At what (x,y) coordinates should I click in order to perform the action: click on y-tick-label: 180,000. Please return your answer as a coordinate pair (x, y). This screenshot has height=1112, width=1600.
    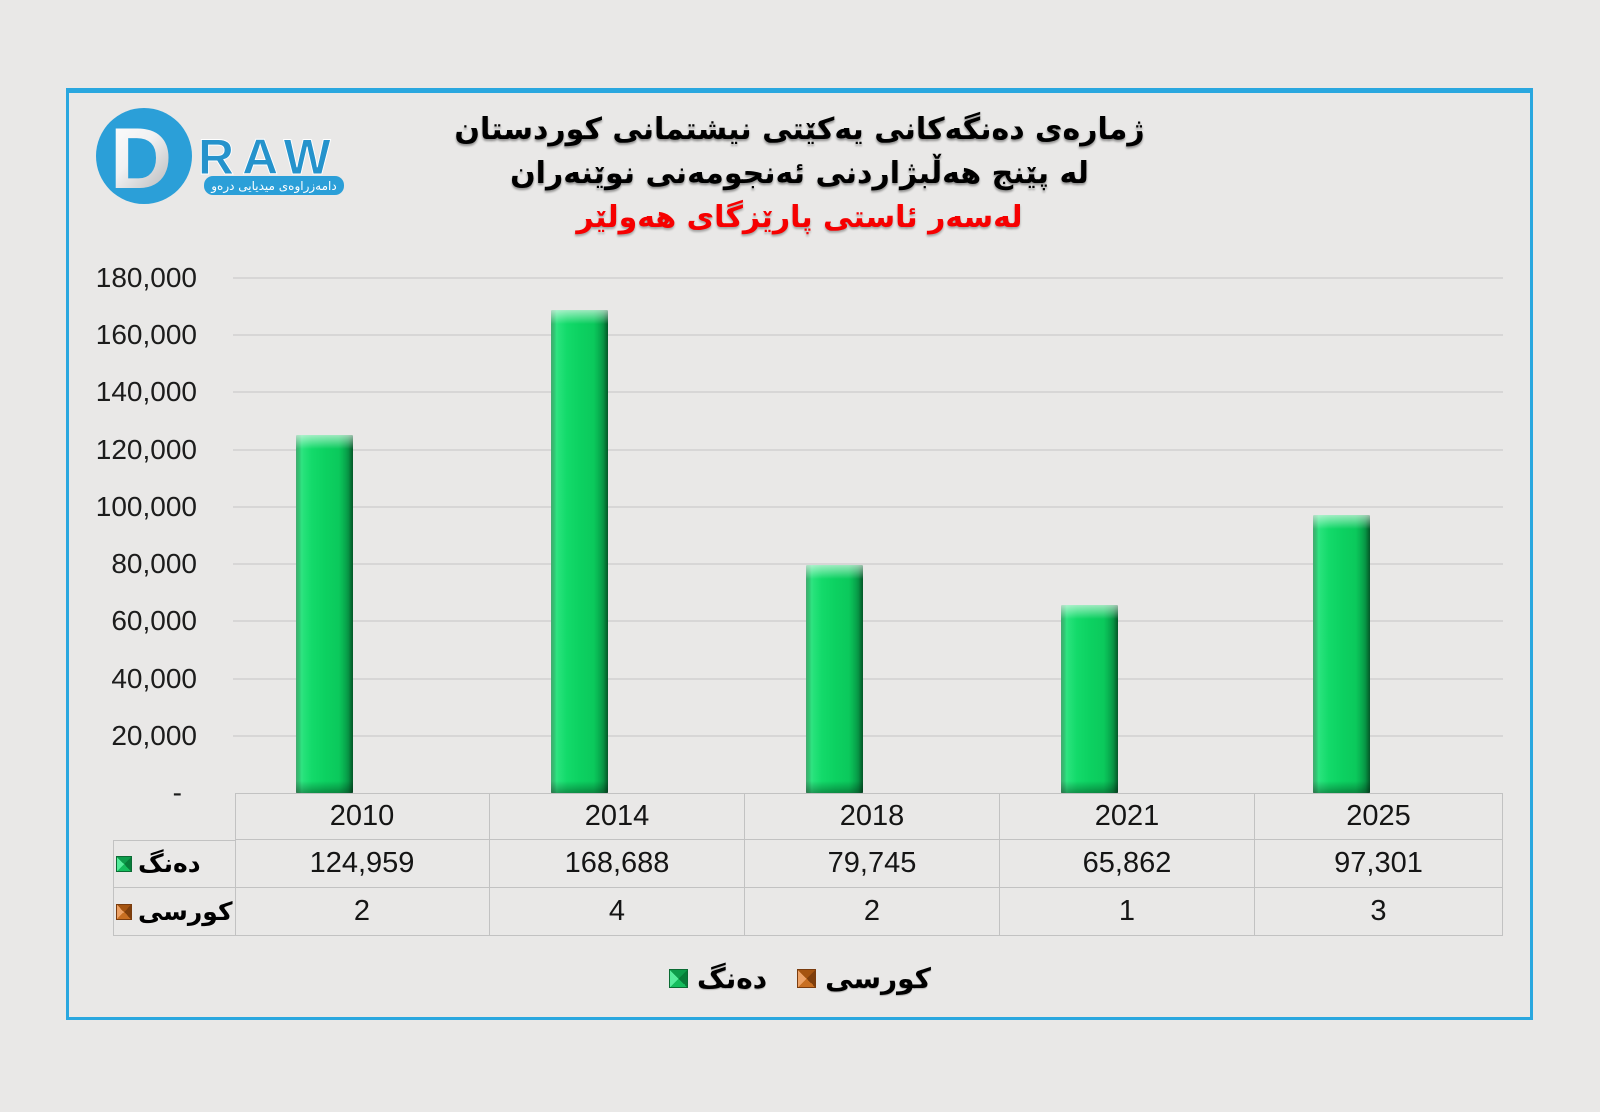
    Looking at the image, I should click on (146, 277).